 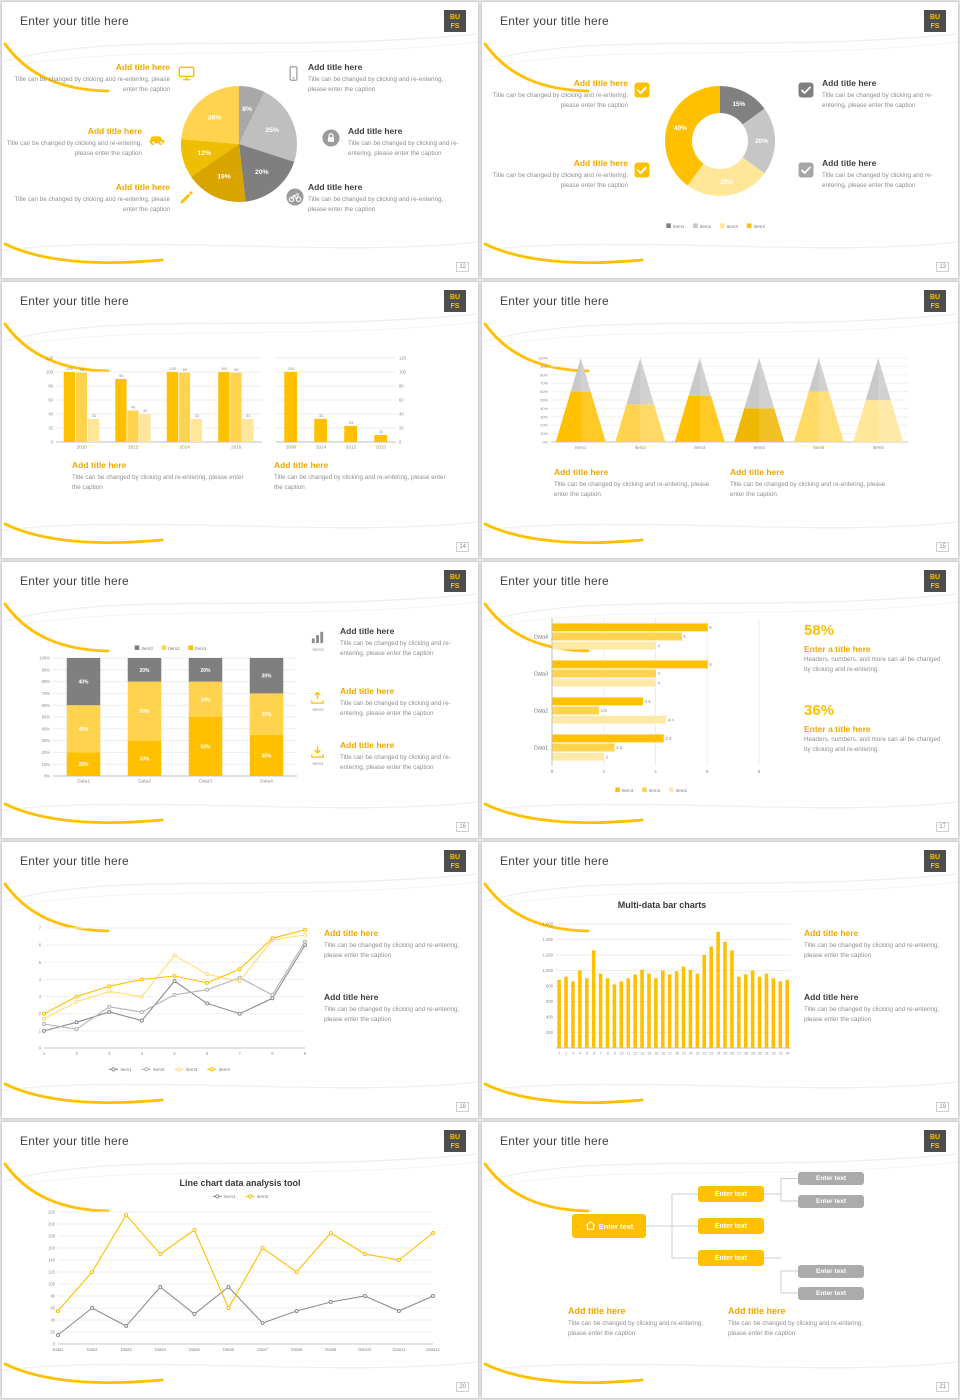 I want to click on cone-highlight, so click(x=891, y=400).